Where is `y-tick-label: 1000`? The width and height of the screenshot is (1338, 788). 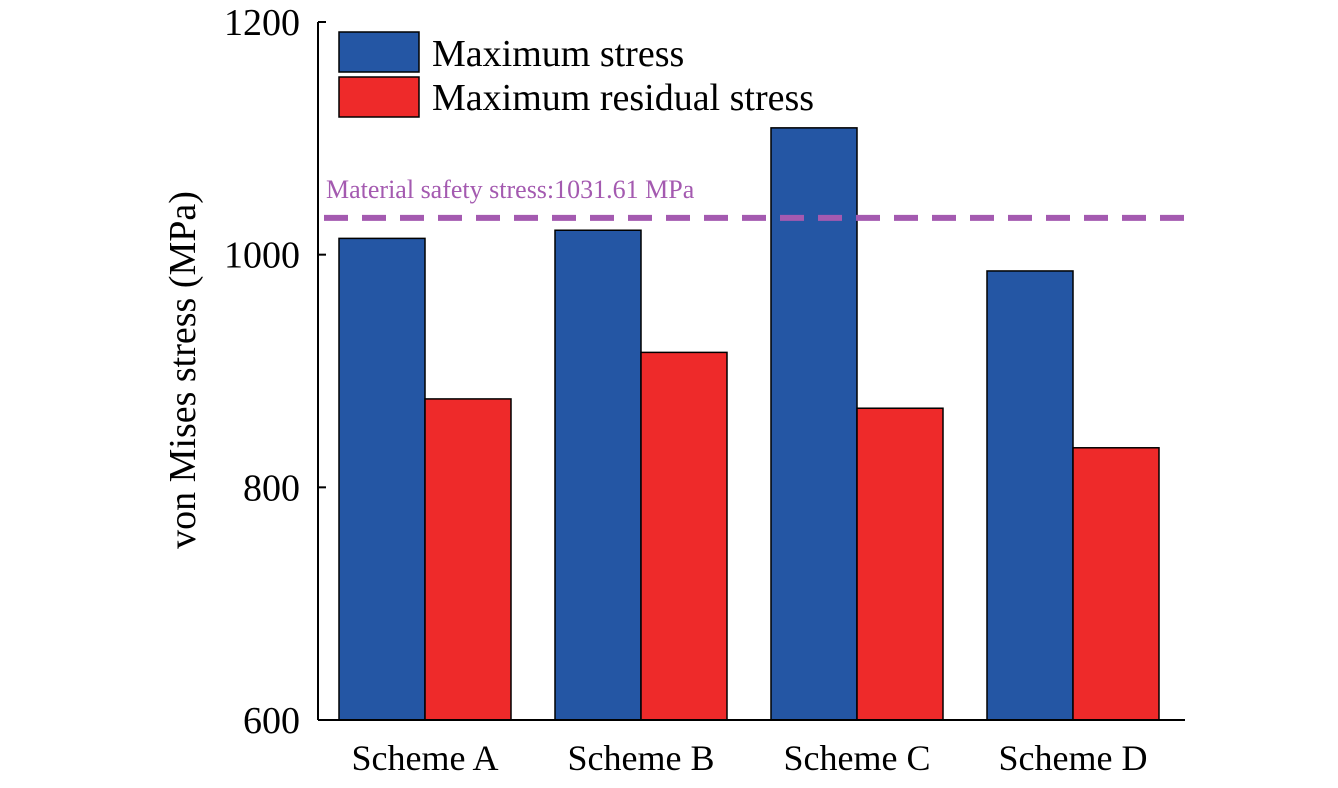
y-tick-label: 1000 is located at coordinates (262, 256).